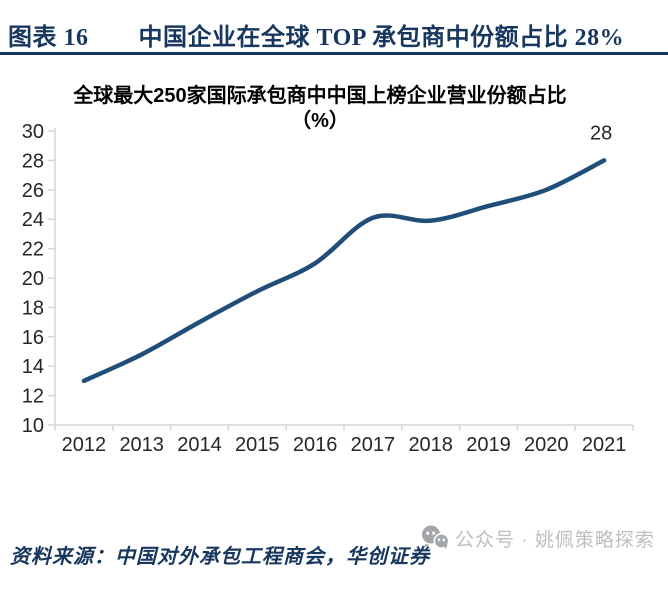 The height and width of the screenshot is (591, 668). I want to click on x-axis-tick-label: 2012, so click(84, 445).